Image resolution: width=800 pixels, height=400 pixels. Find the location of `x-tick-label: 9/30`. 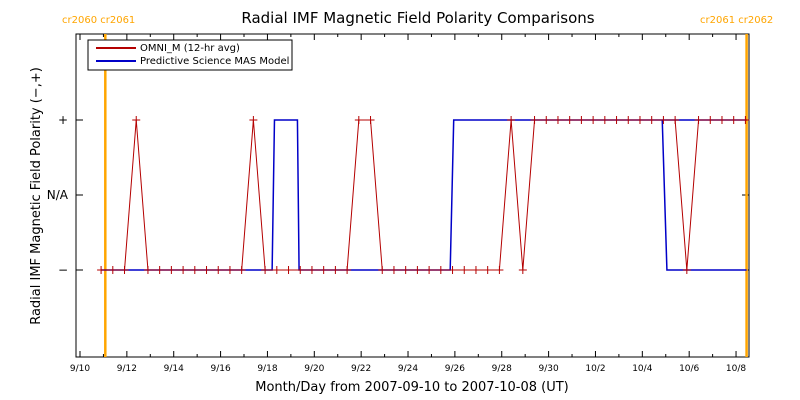

x-tick-label: 9/30 is located at coordinates (548, 369).